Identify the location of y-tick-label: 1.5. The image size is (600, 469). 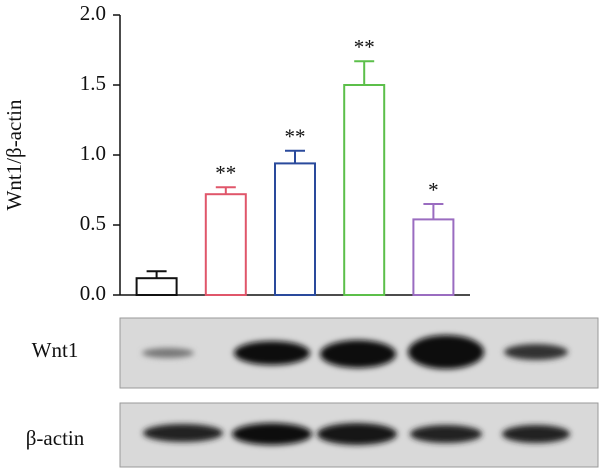
(93, 83).